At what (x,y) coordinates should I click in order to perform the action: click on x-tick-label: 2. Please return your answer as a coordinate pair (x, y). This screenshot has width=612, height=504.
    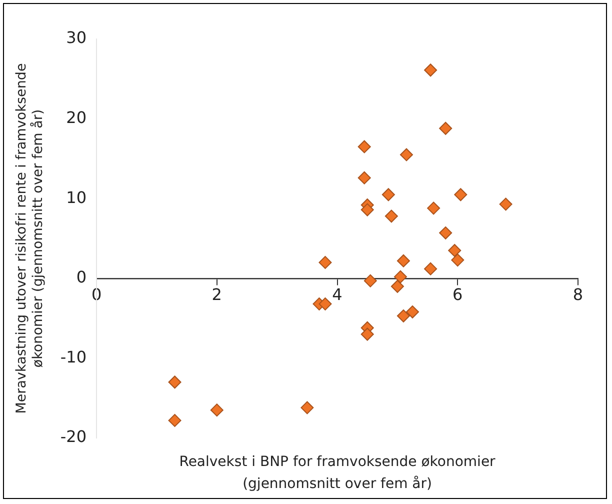
    Looking at the image, I should click on (217, 294).